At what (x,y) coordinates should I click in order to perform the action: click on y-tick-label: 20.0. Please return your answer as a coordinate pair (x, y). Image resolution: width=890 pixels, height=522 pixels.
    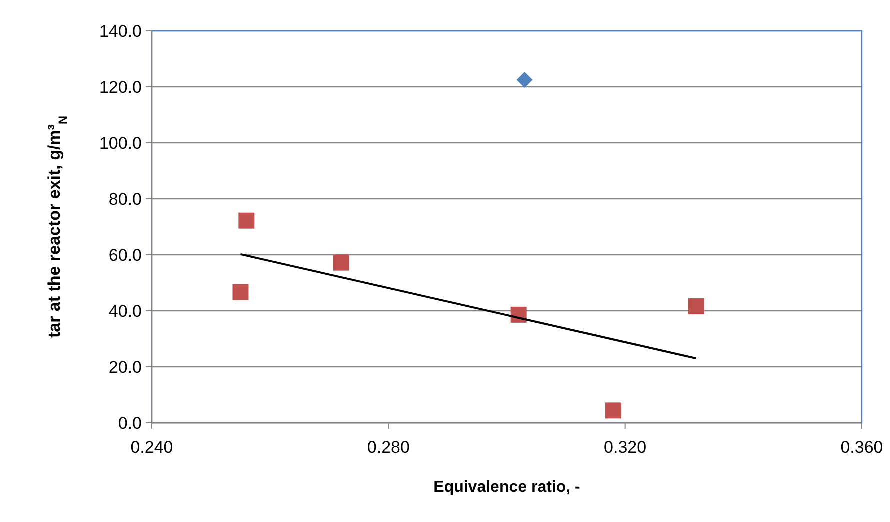
    Looking at the image, I should click on (125, 367).